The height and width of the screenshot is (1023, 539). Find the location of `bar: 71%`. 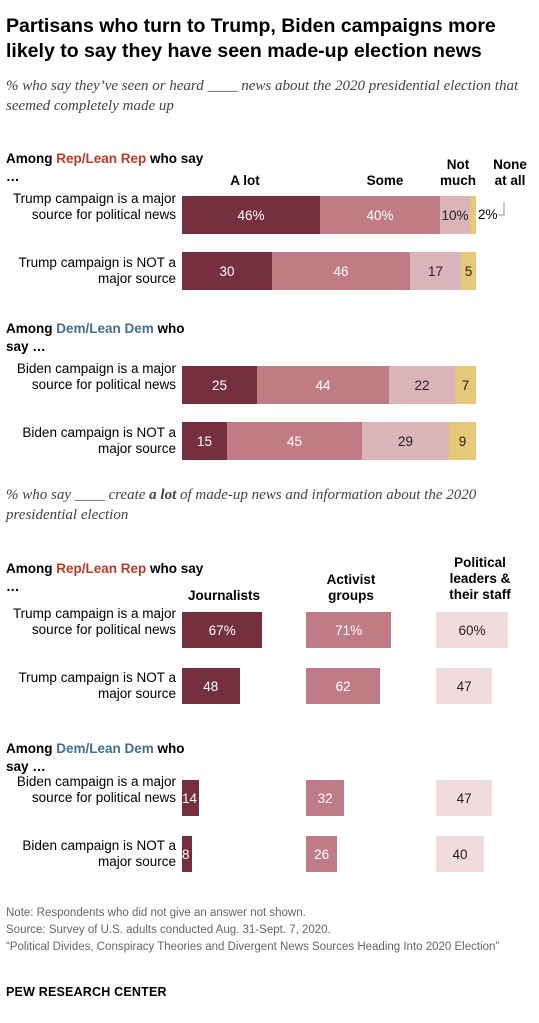

bar: 71% is located at coordinates (349, 630).